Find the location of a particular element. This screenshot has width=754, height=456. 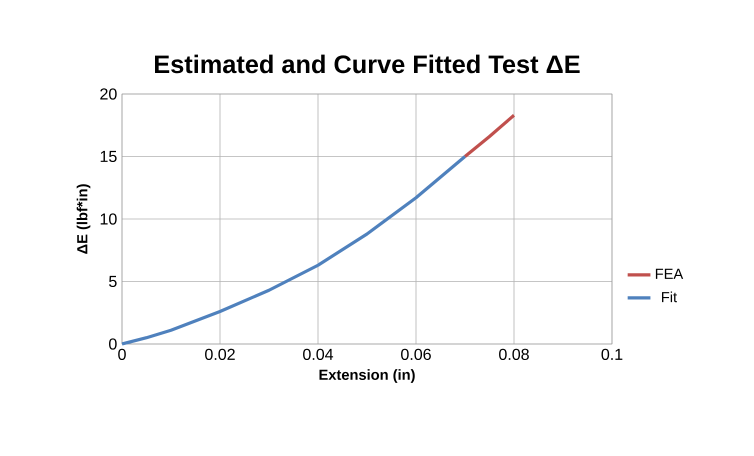

x-tick-label: 0.08 is located at coordinates (514, 354).